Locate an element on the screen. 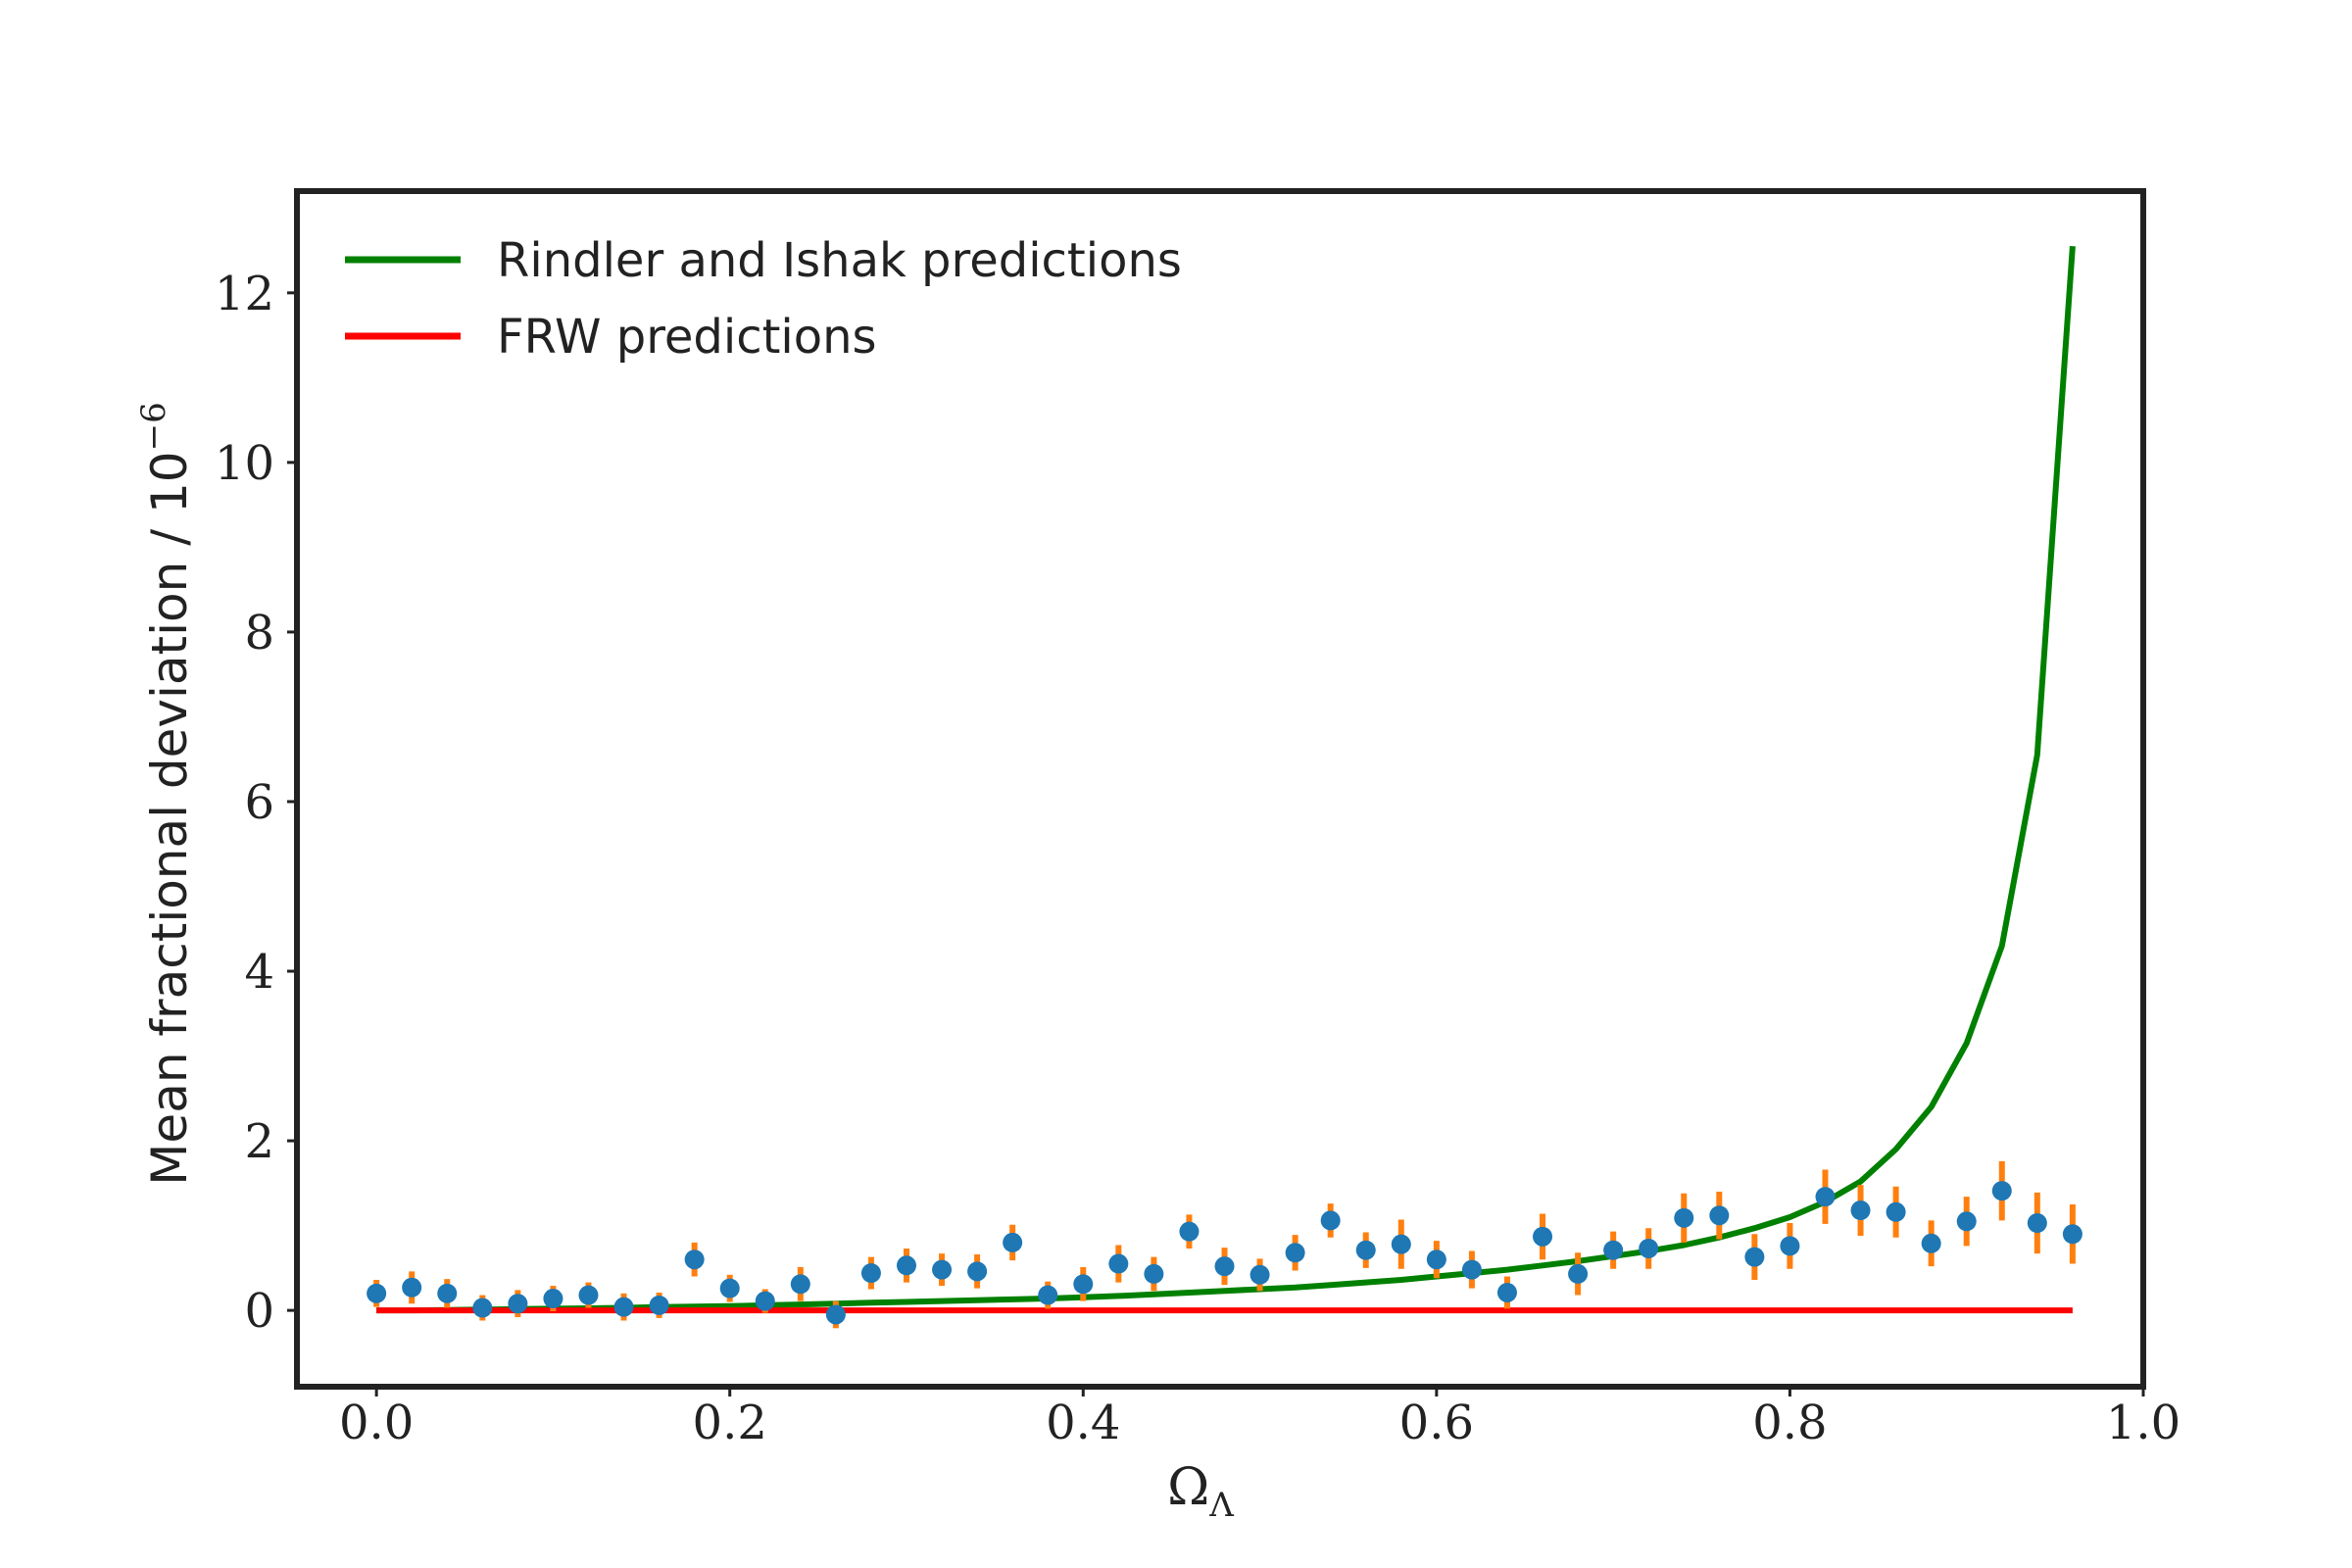 Image resolution: width=2352 pixels, height=1568 pixels. y-tick-label: 0 is located at coordinates (259, 1311).